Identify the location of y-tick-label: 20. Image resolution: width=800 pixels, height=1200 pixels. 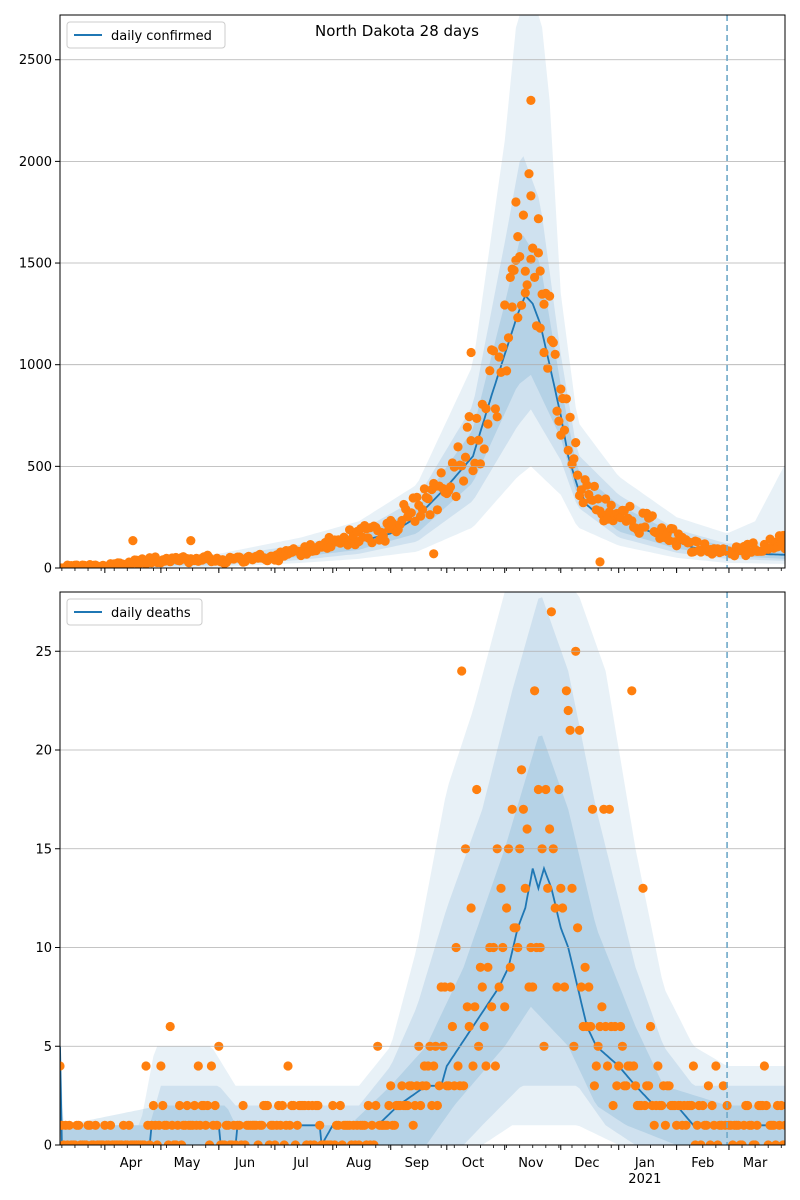
(43, 751).